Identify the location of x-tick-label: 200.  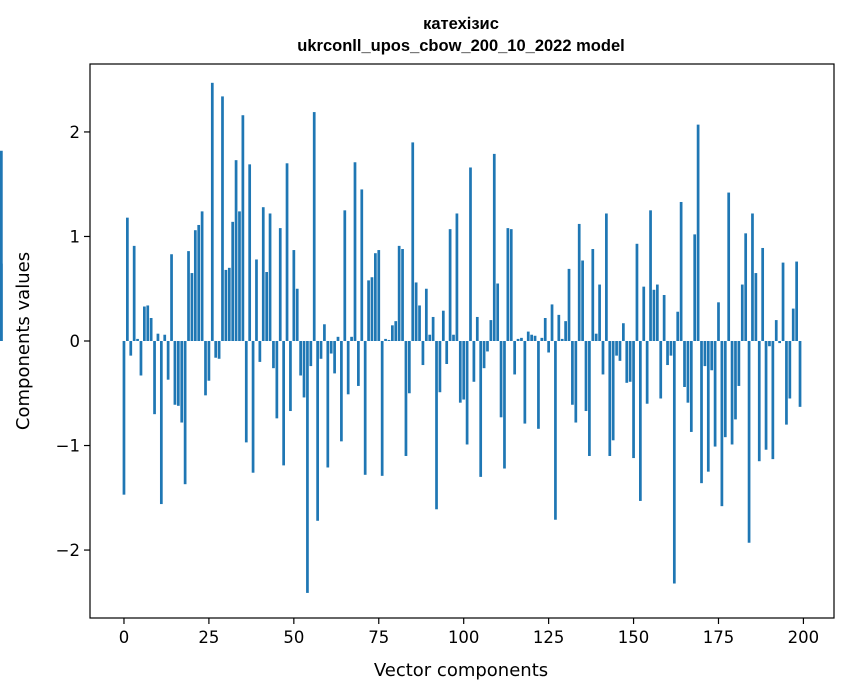
(804, 637).